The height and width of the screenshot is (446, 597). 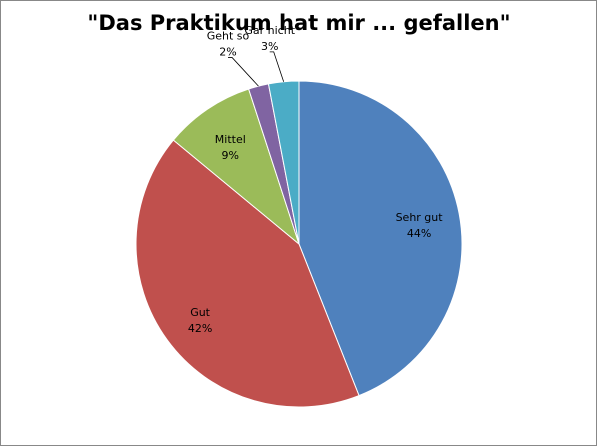 I want to click on chart-title: "Das Praktikum hat mir ... gefallen", so click(x=298, y=23).